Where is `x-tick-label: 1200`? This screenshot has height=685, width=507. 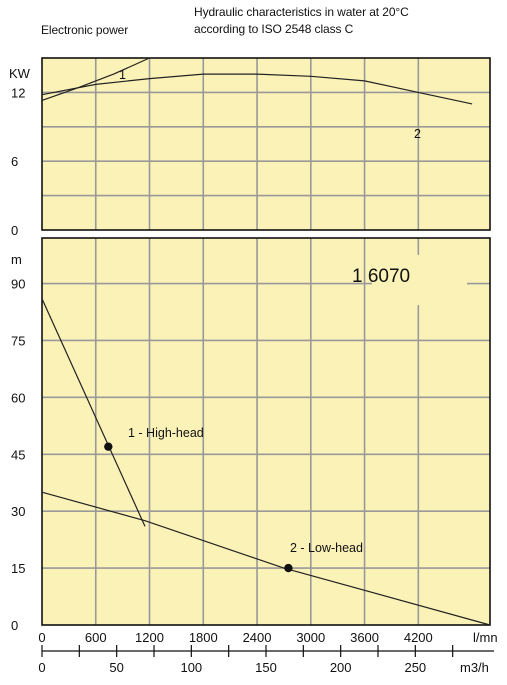 x-tick-label: 1200 is located at coordinates (149, 637).